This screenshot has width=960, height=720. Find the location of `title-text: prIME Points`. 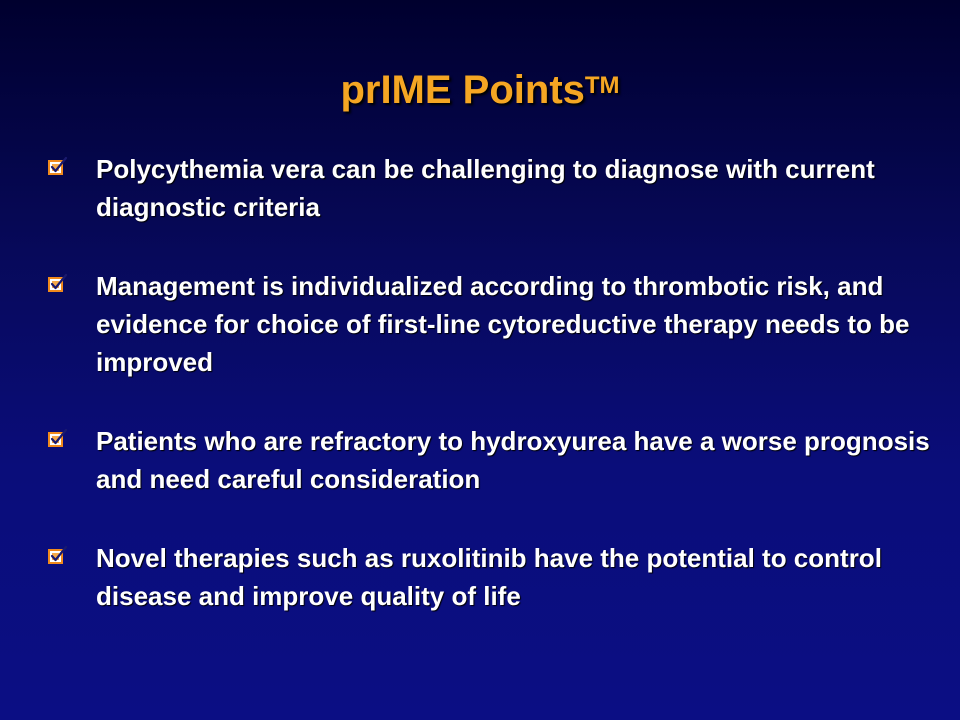

title-text: prIME Points is located at coordinates (462, 90).